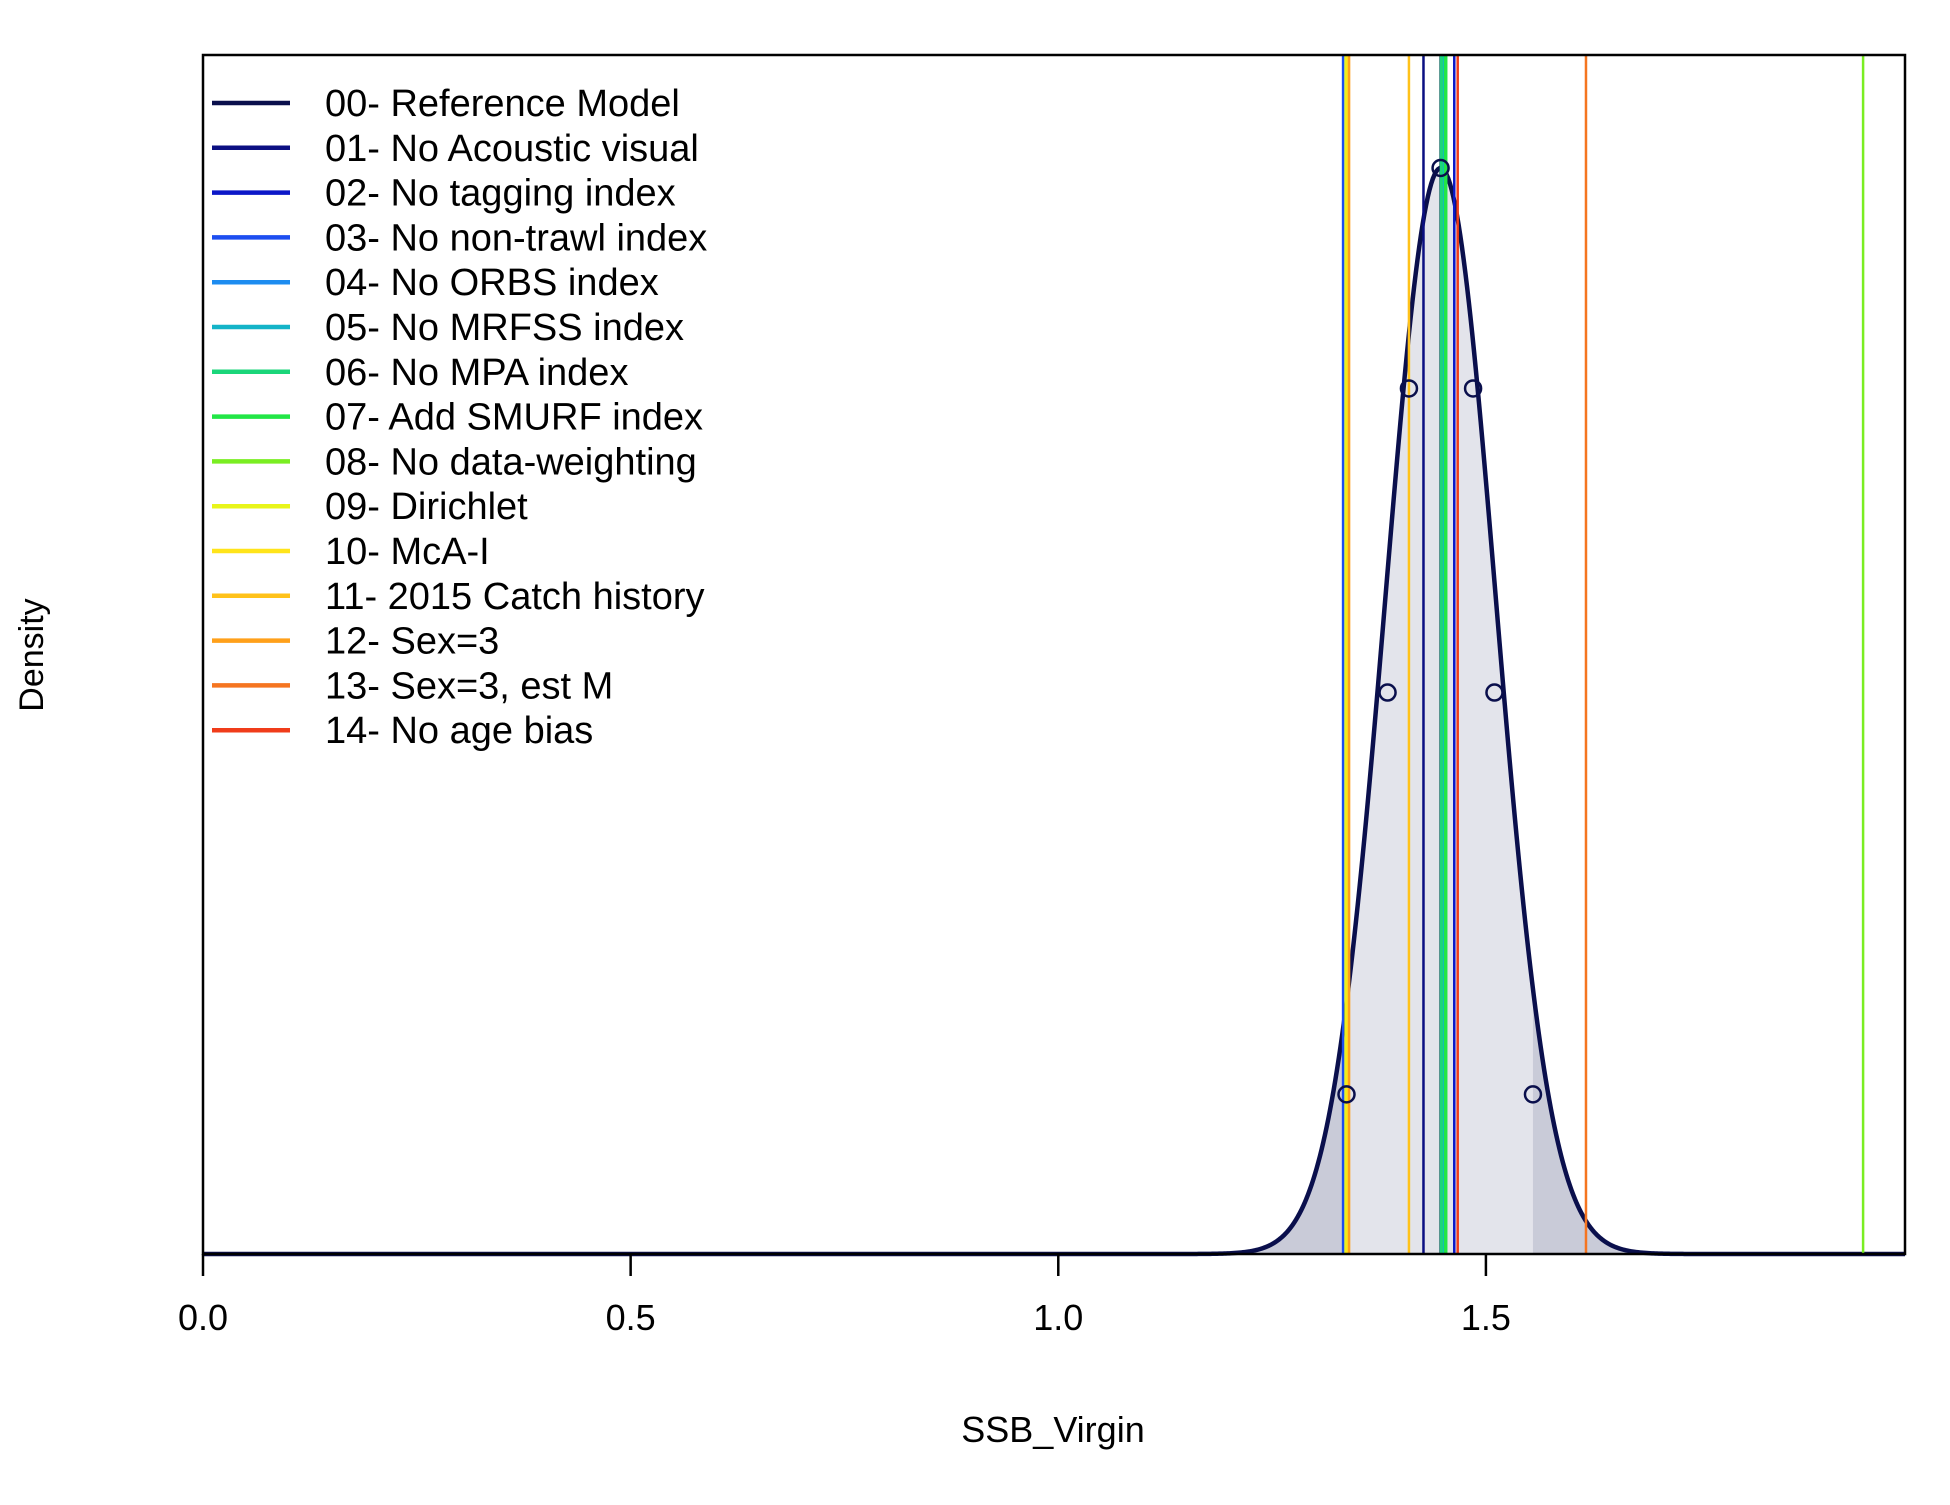  What do you see at coordinates (844, 1296) in the screenshot?
I see `x-axis: 0.0 0.5 1.0 1.5` at bounding box center [844, 1296].